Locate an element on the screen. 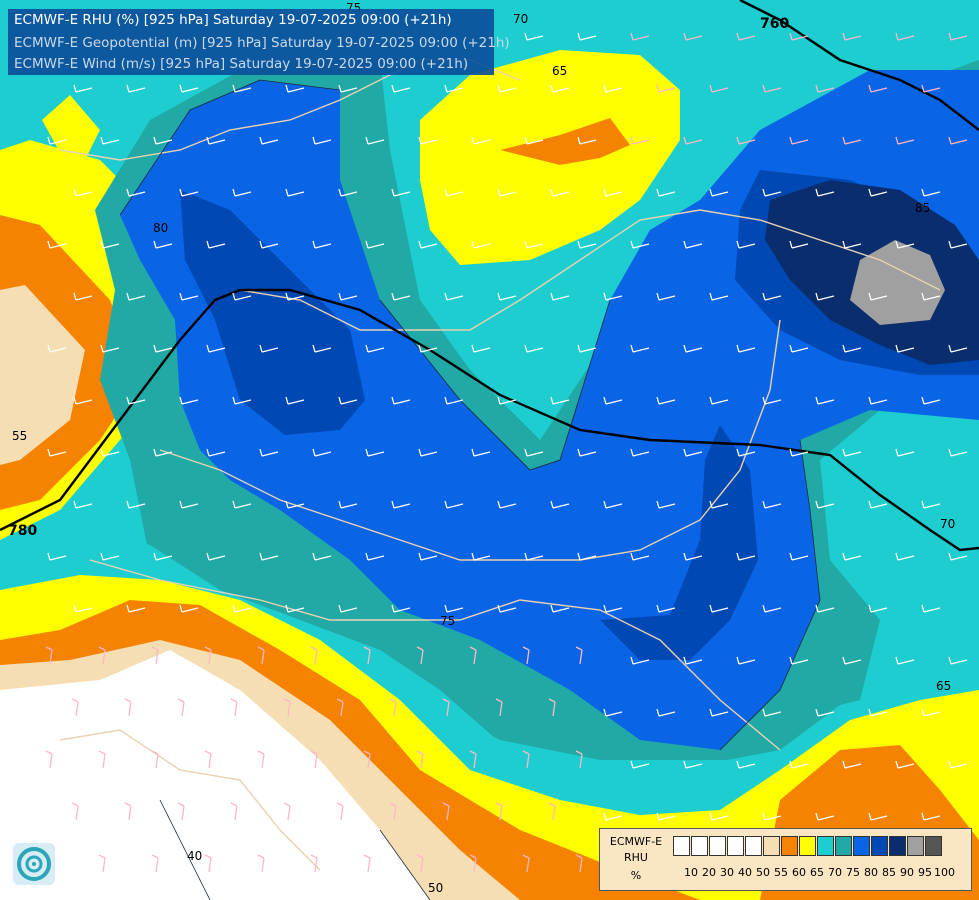  rhu-label-65-top: 65 is located at coordinates (559, 71).